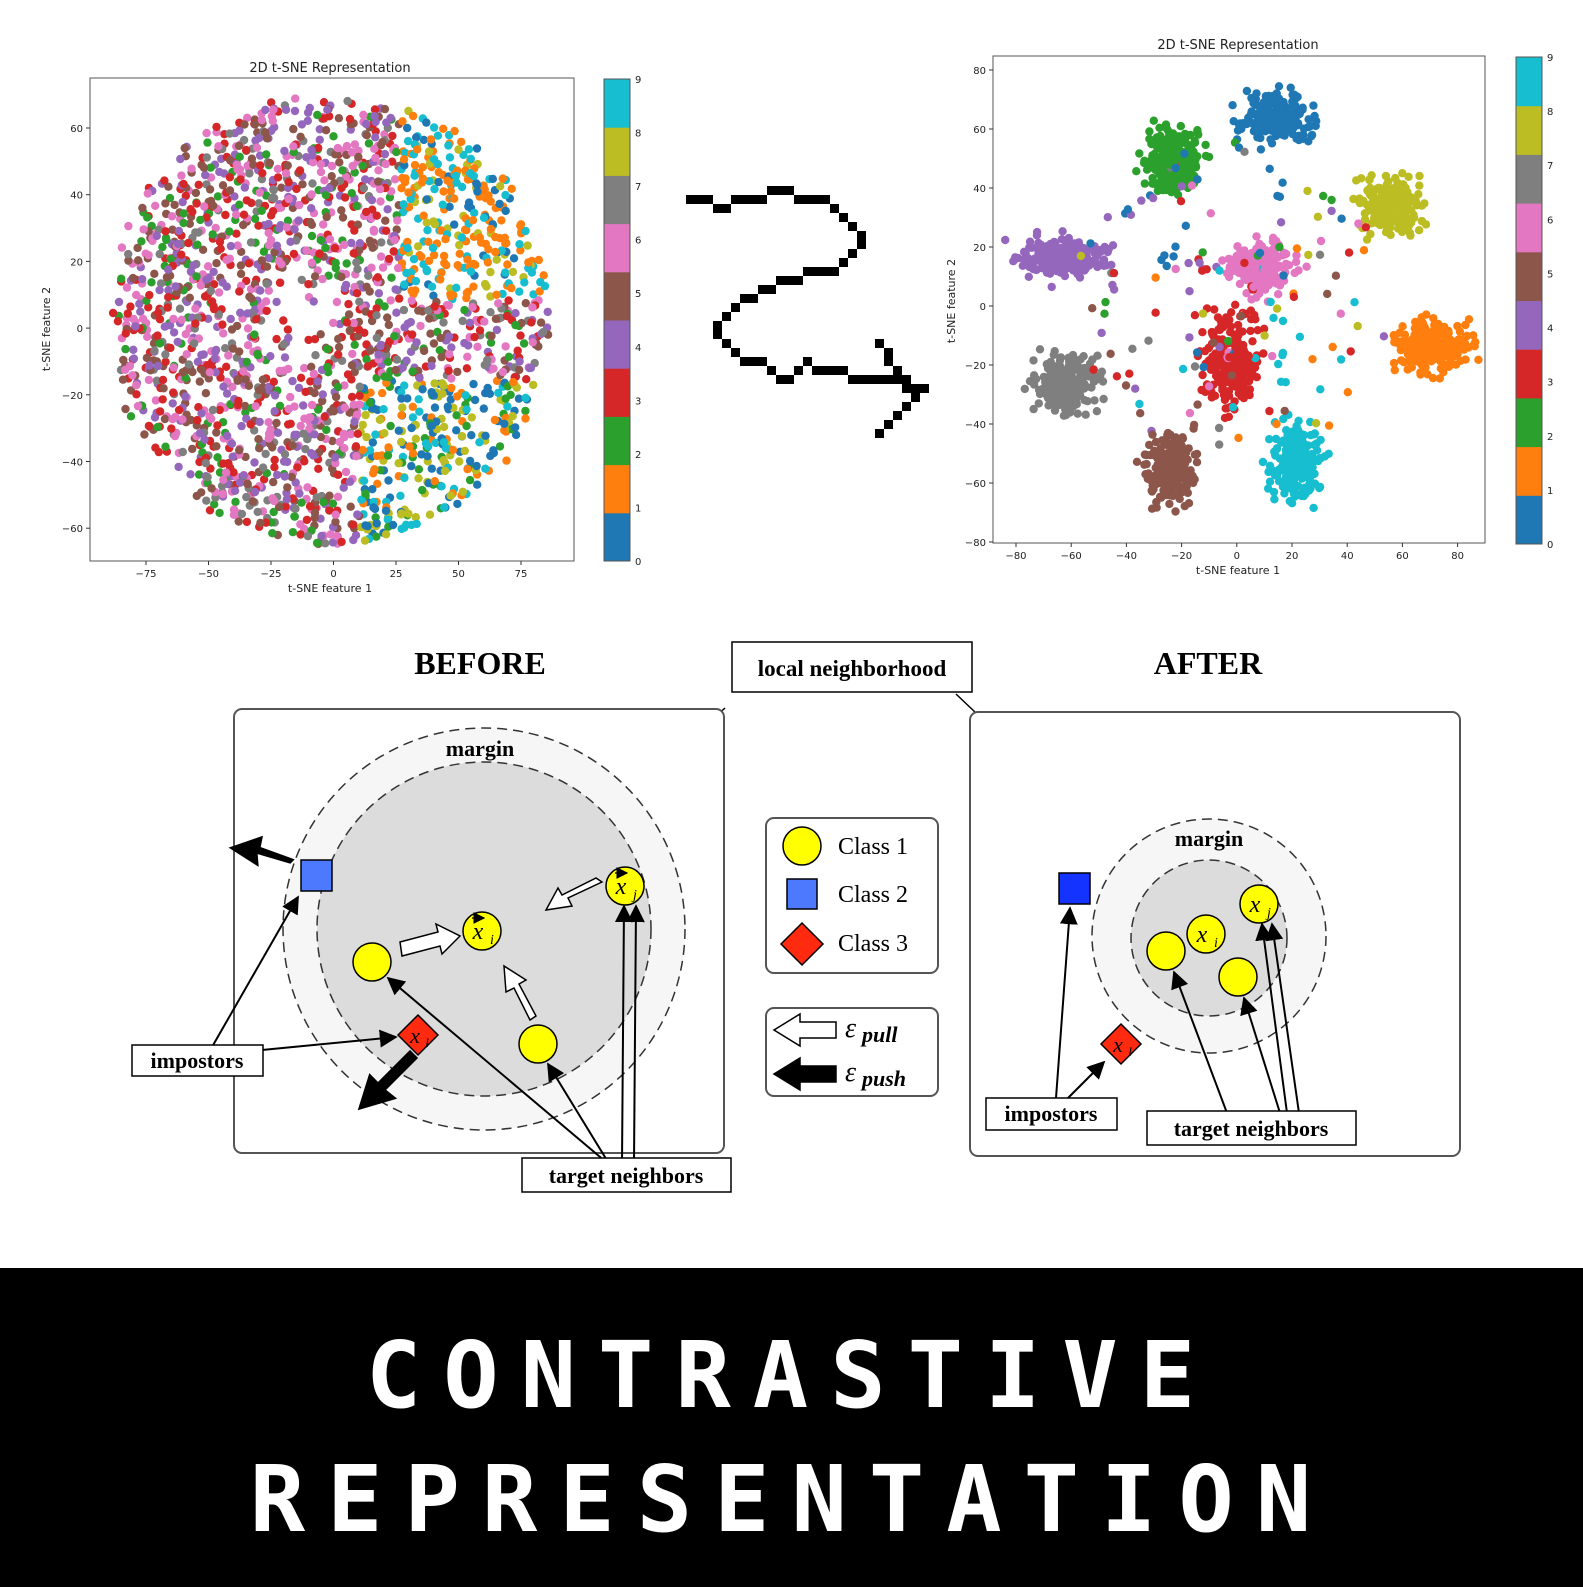 This screenshot has height=1587, width=1583. Describe the element at coordinates (330, 321) in the screenshot. I see `scatter-left-points` at that location.